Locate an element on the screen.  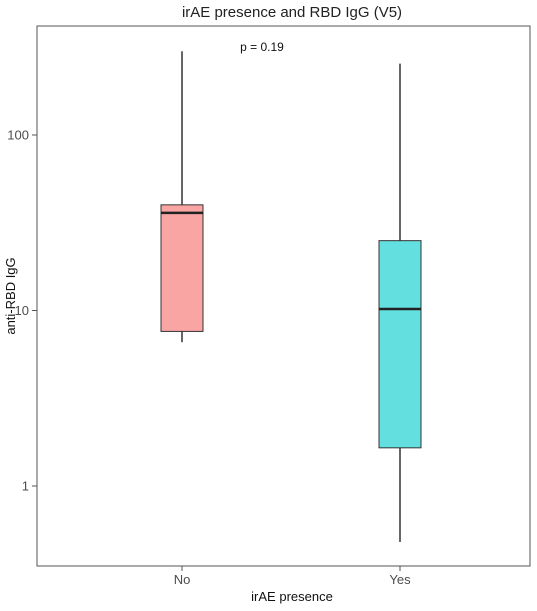
y-tick-label: 100 is located at coordinates (18, 135).